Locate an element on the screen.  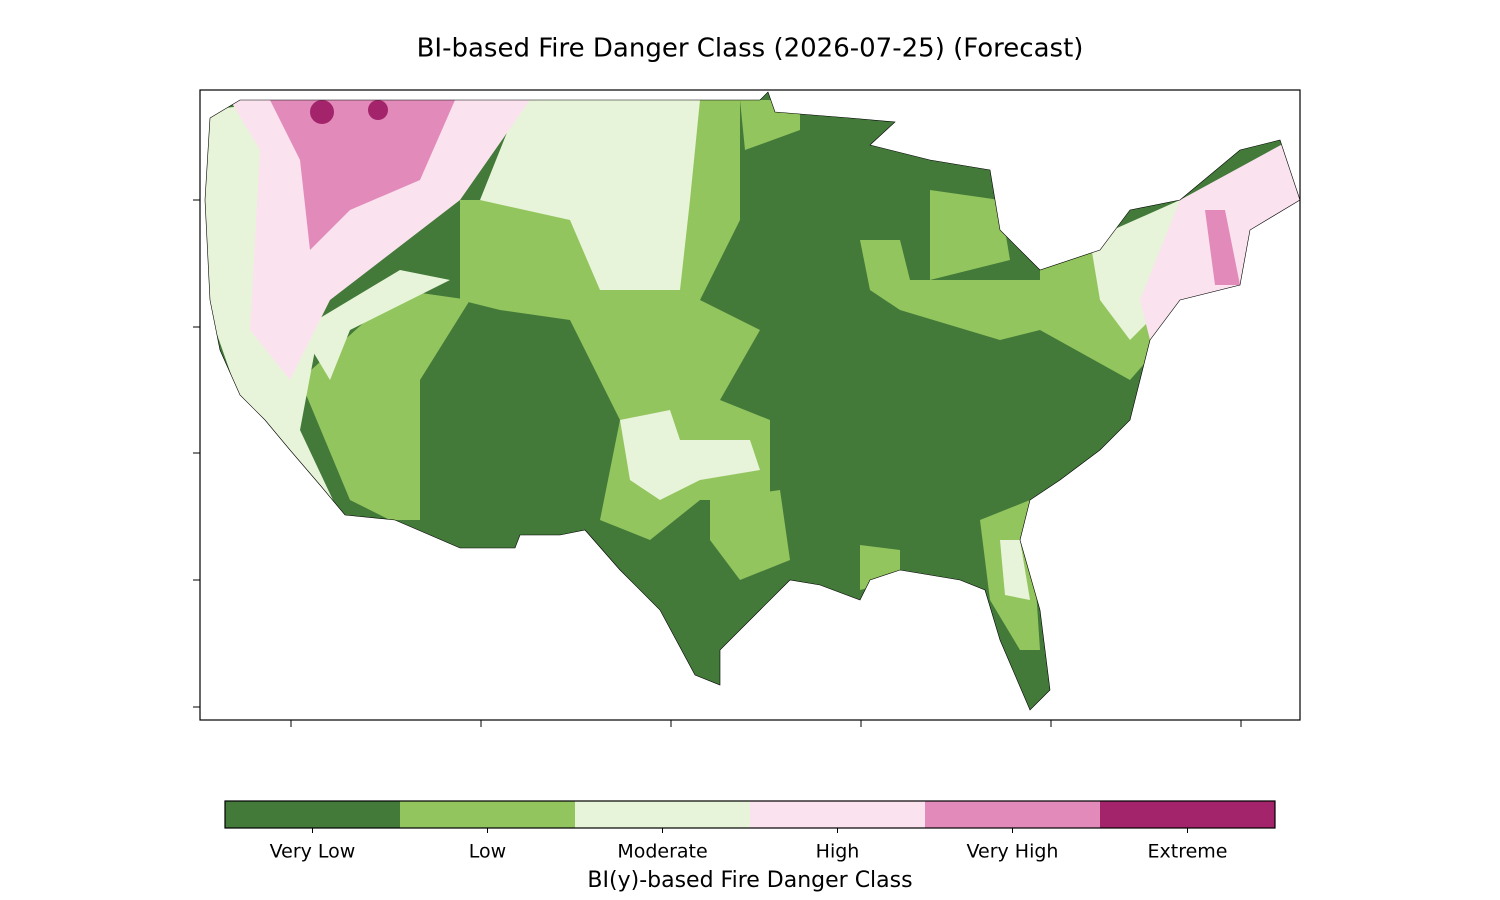
colorbar-label: BI(y)-based Fire Danger Class is located at coordinates (749, 880).